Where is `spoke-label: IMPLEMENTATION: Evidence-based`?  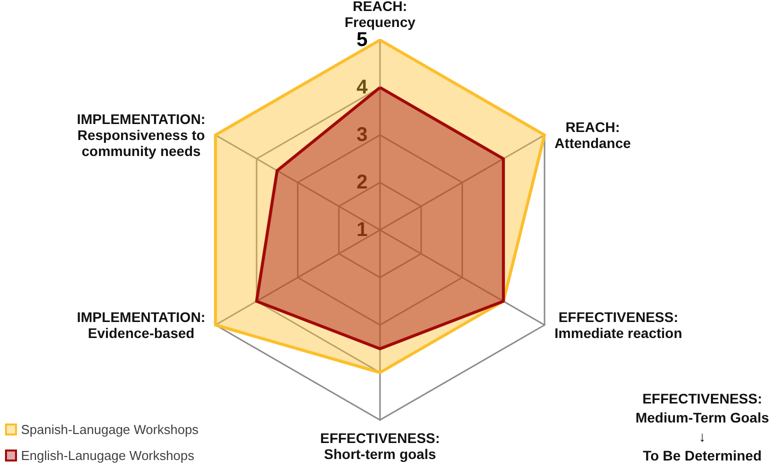 spoke-label: IMPLEMENTATION: Evidence-based is located at coordinates (141, 325).